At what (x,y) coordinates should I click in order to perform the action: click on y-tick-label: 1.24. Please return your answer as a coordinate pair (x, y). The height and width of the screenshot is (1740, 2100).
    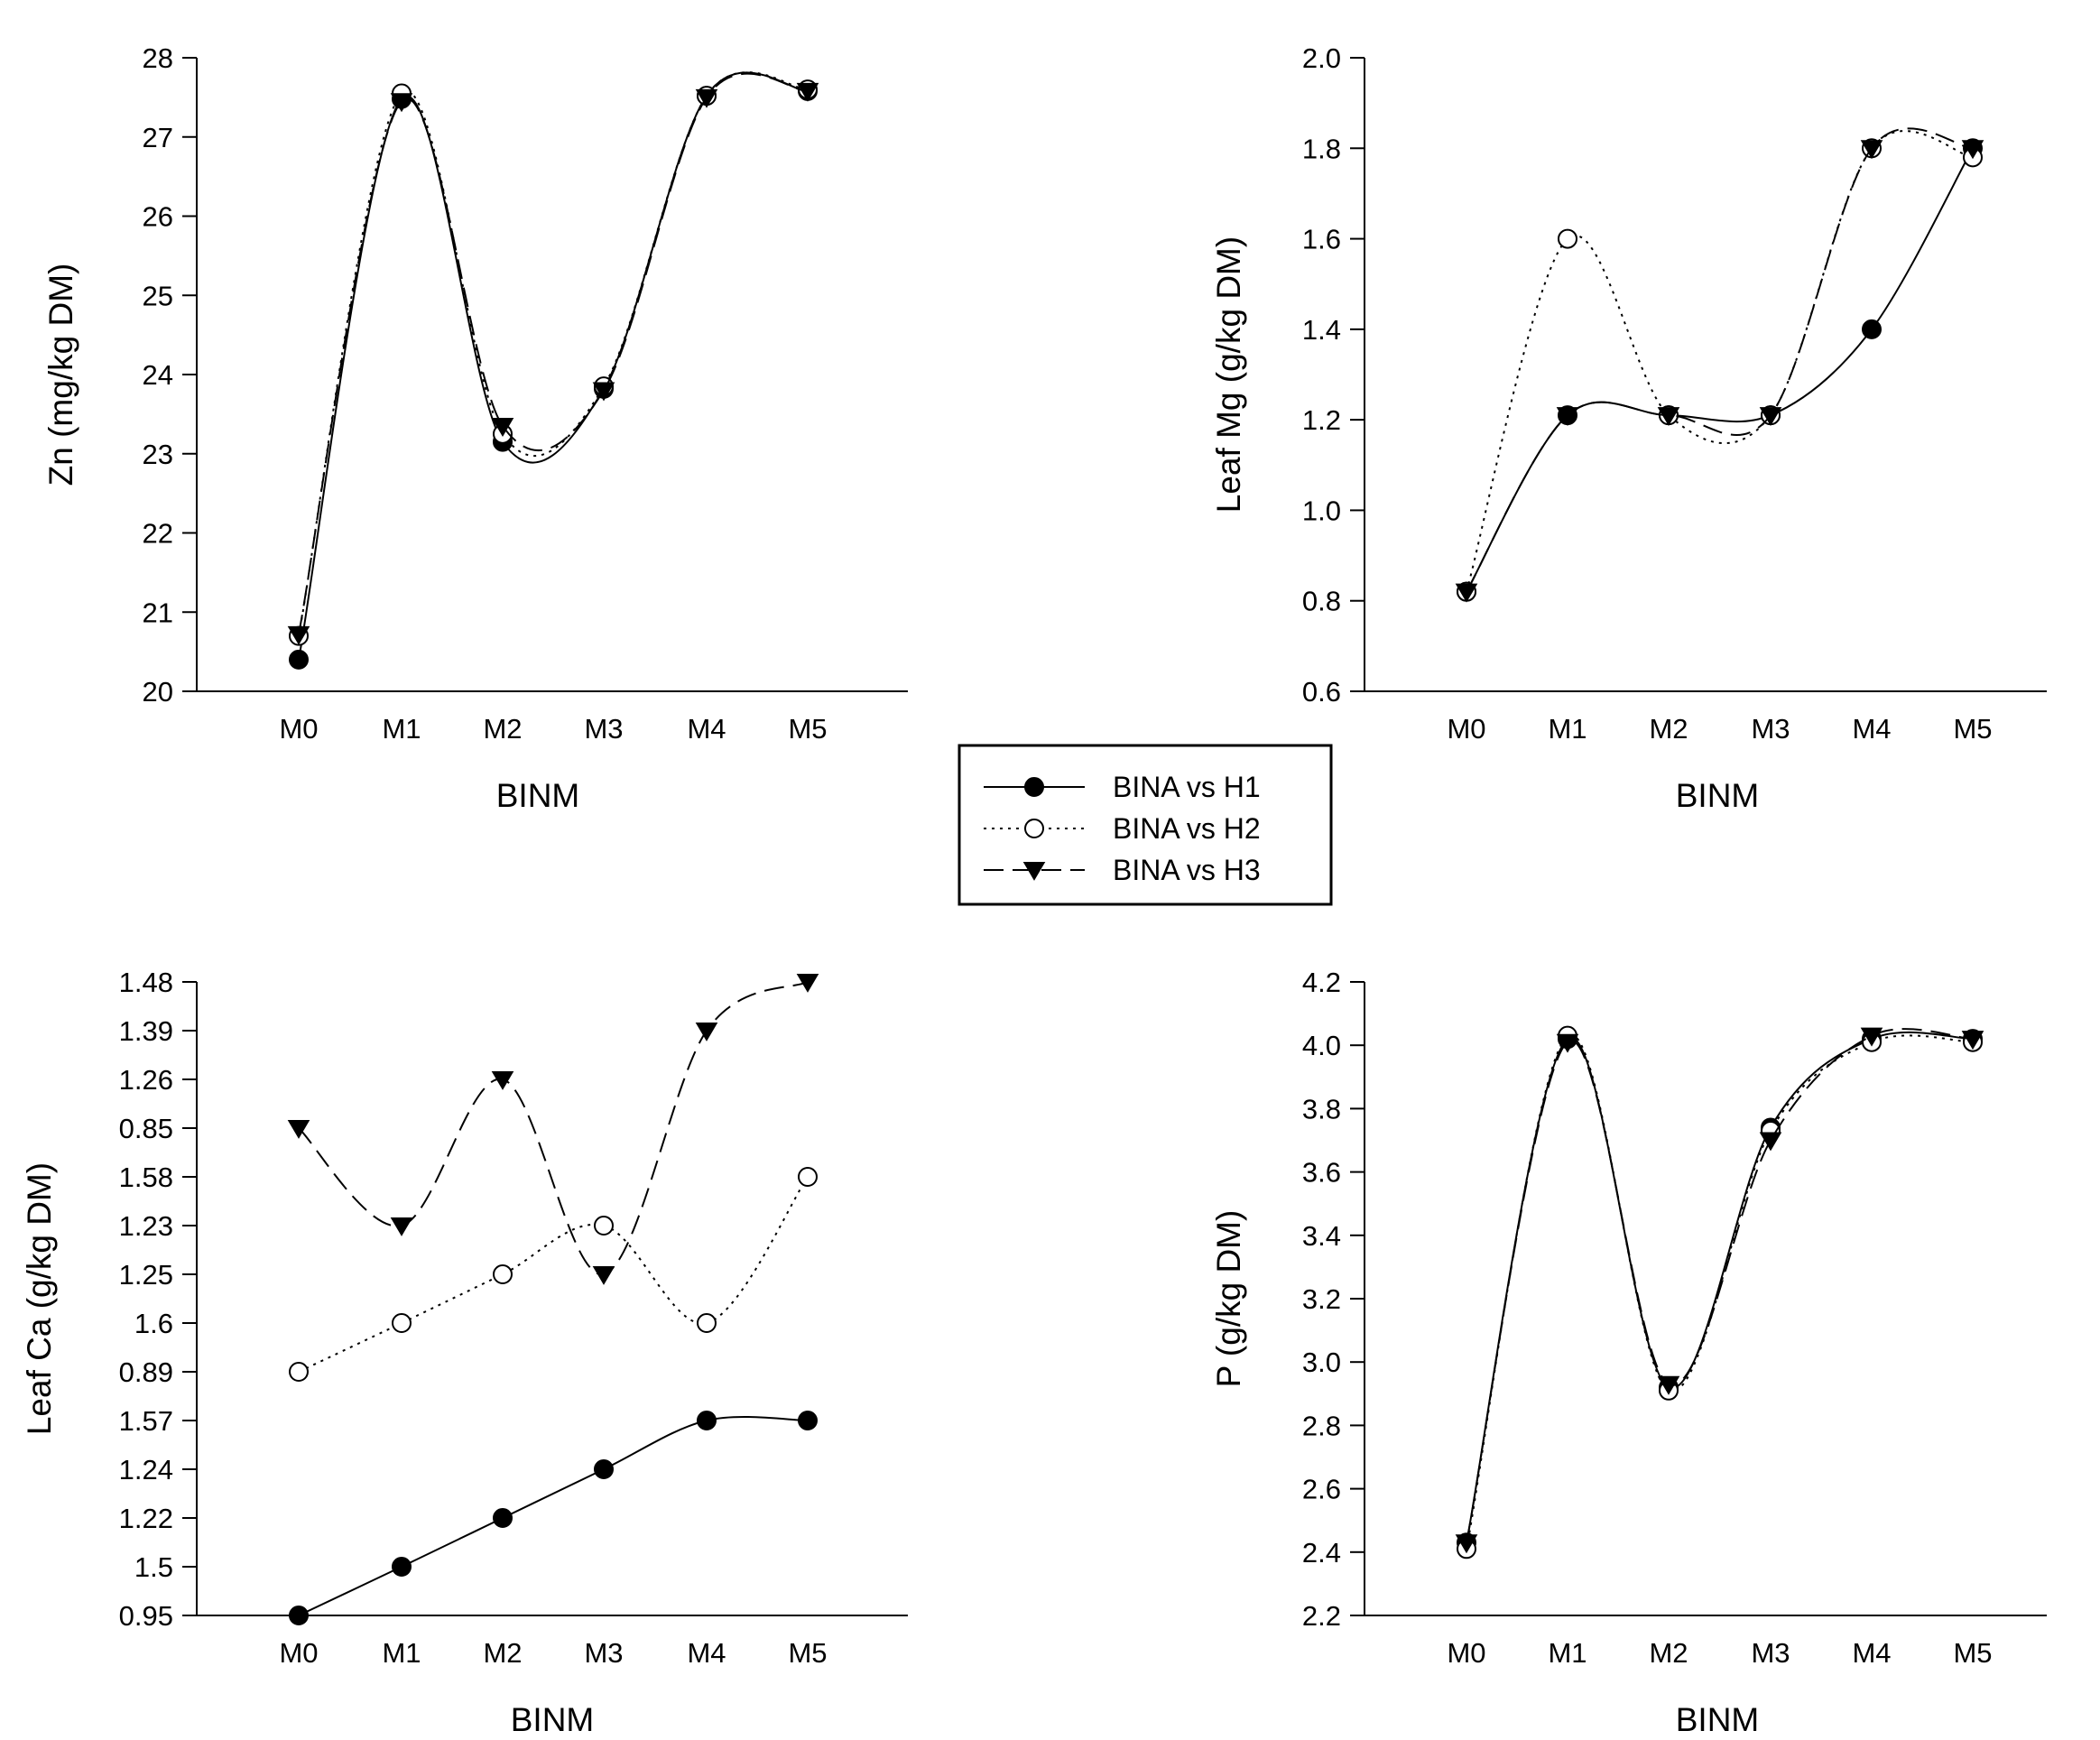
    Looking at the image, I should click on (146, 1469).